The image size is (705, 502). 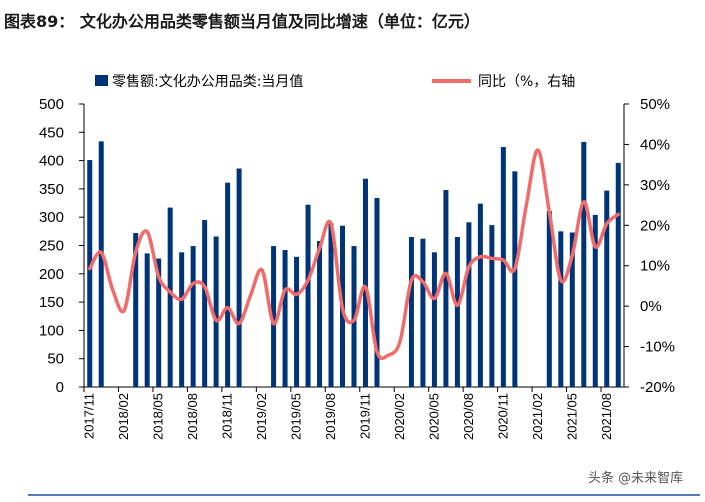 What do you see at coordinates (89, 416) in the screenshot?
I see `x-tick-label: 2017/11` at bounding box center [89, 416].